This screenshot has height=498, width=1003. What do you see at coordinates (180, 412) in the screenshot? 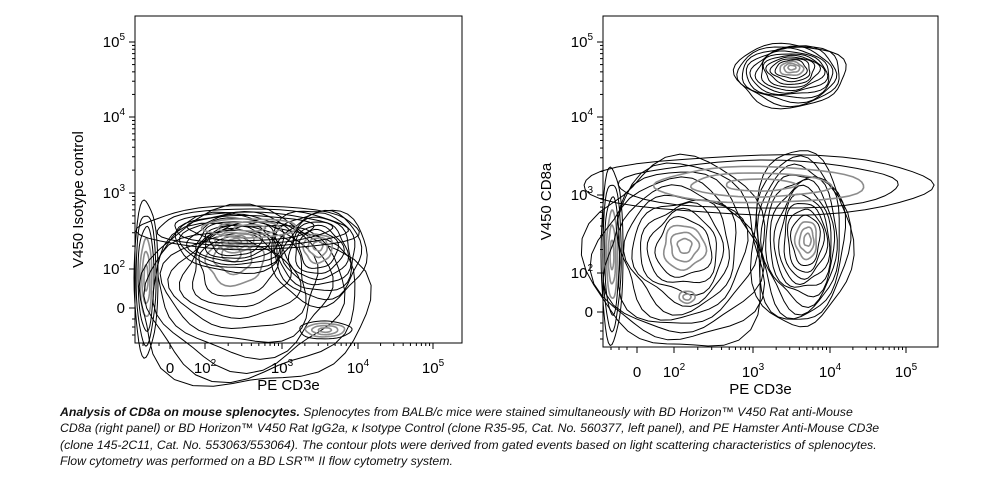
I see `caption-title: Analysis of CD8a on mouse splenocytes.` at bounding box center [180, 412].